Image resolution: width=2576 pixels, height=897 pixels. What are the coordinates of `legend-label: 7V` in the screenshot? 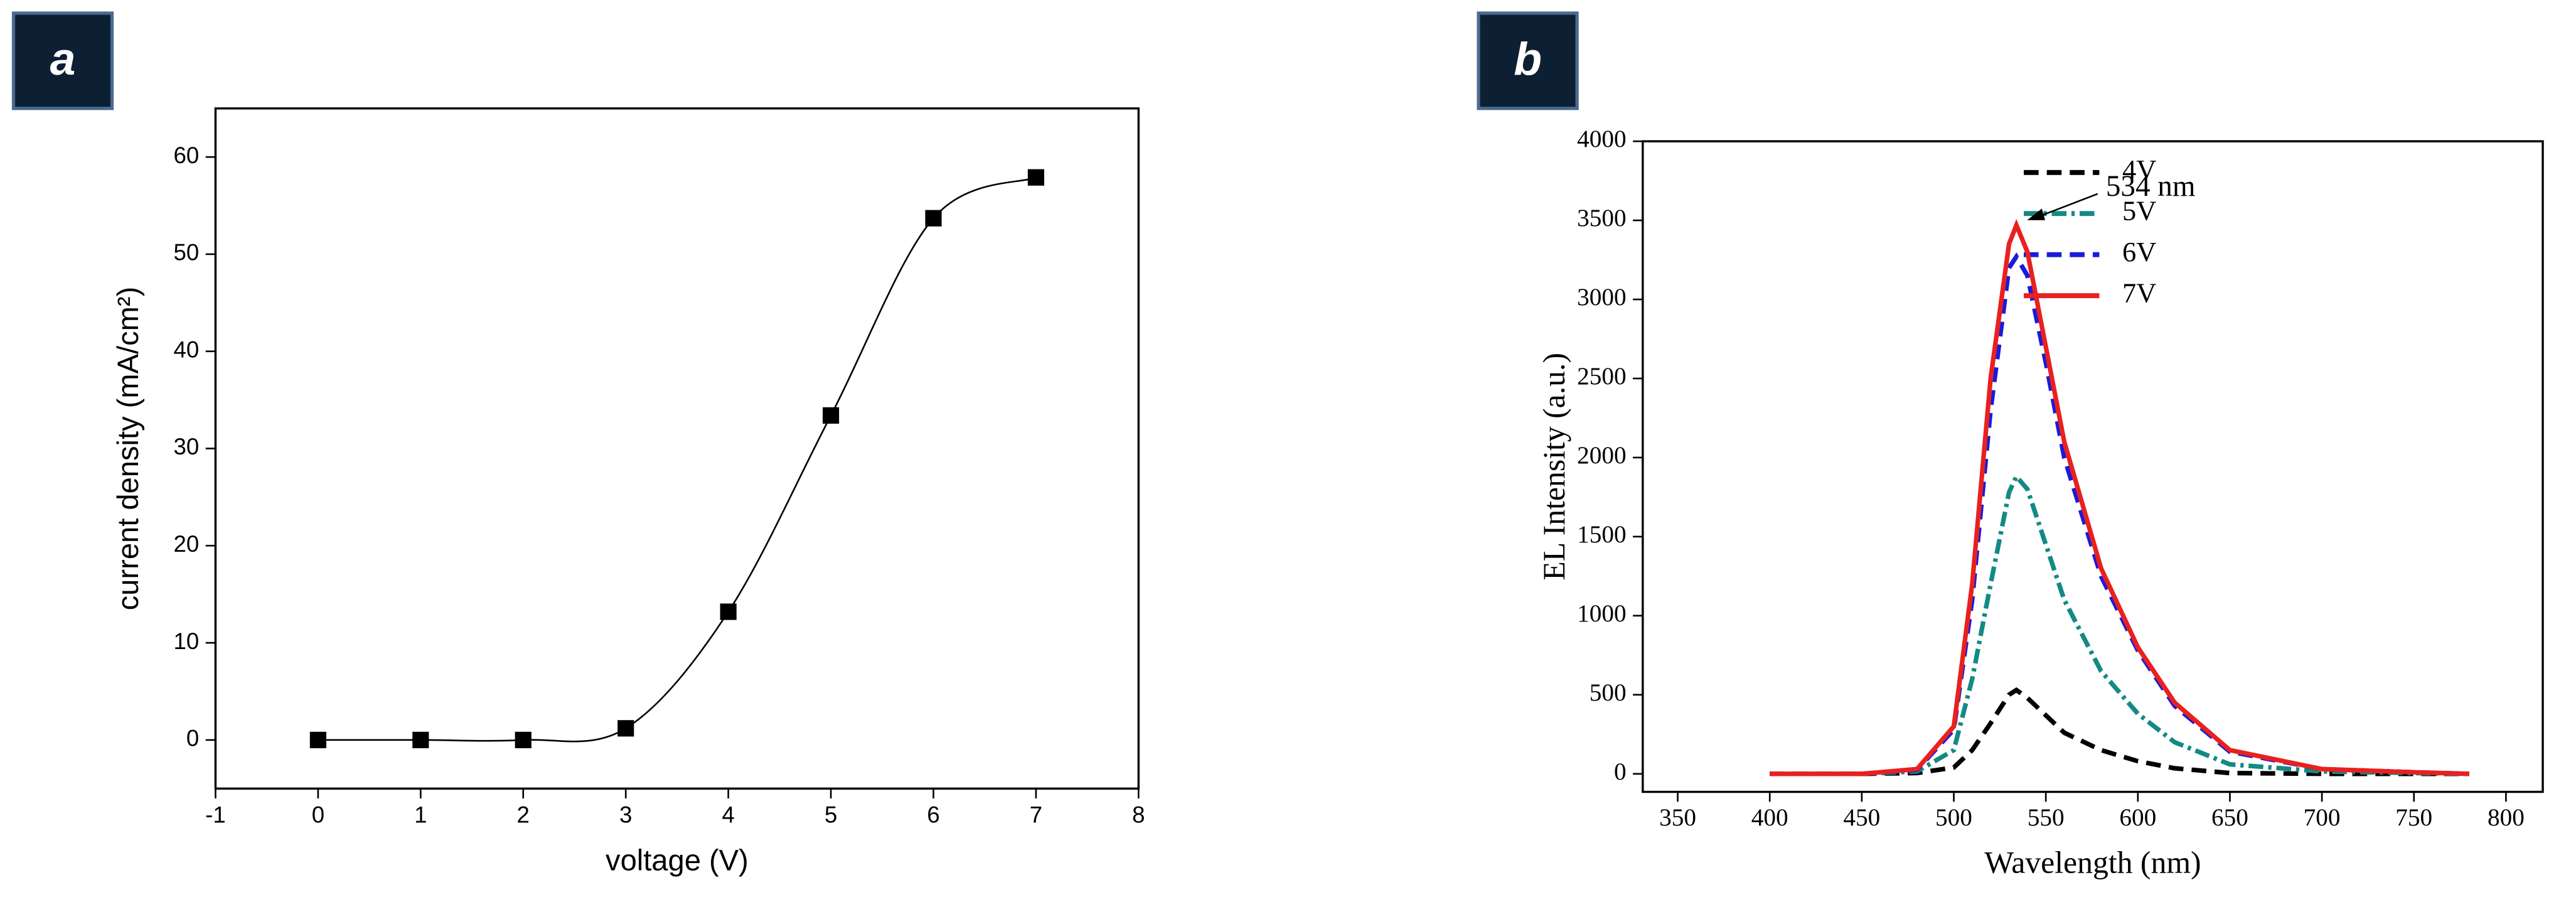 It's located at (2139, 292).